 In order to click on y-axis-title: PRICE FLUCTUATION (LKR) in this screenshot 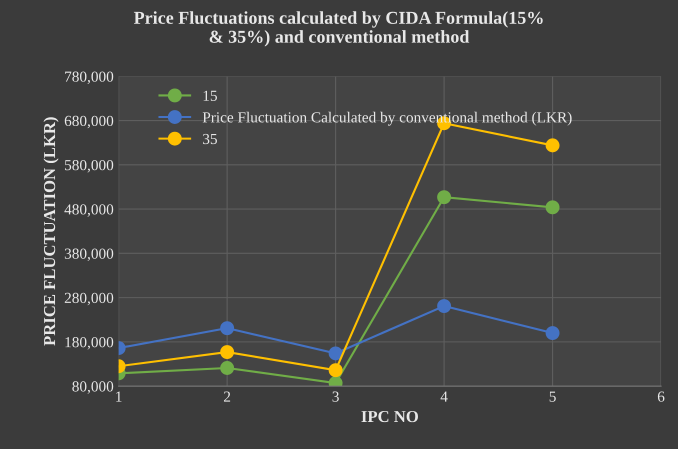, I will do `click(51, 231)`.